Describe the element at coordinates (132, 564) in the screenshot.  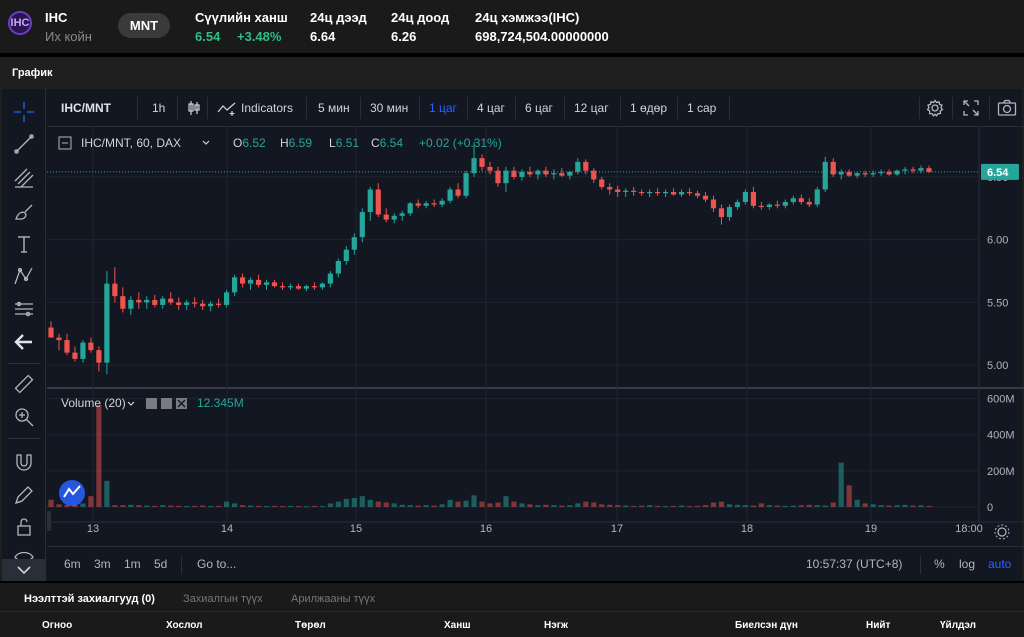
I see `range-1m: 1m` at that location.